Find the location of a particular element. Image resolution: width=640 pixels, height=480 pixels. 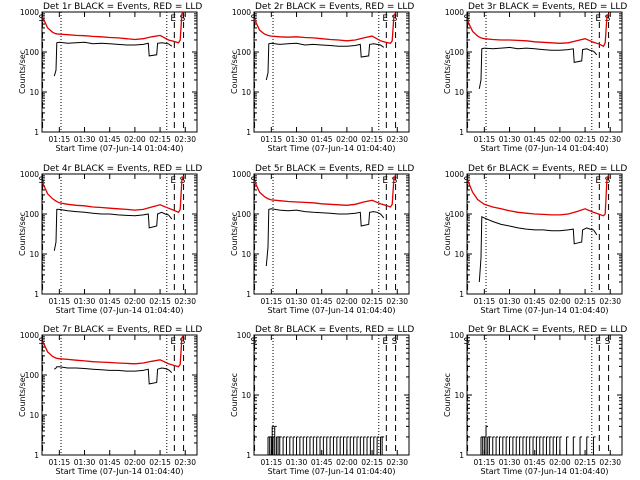

chart-title: Det 4r BLACK = Events, RED = LLD is located at coordinates (122, 169).